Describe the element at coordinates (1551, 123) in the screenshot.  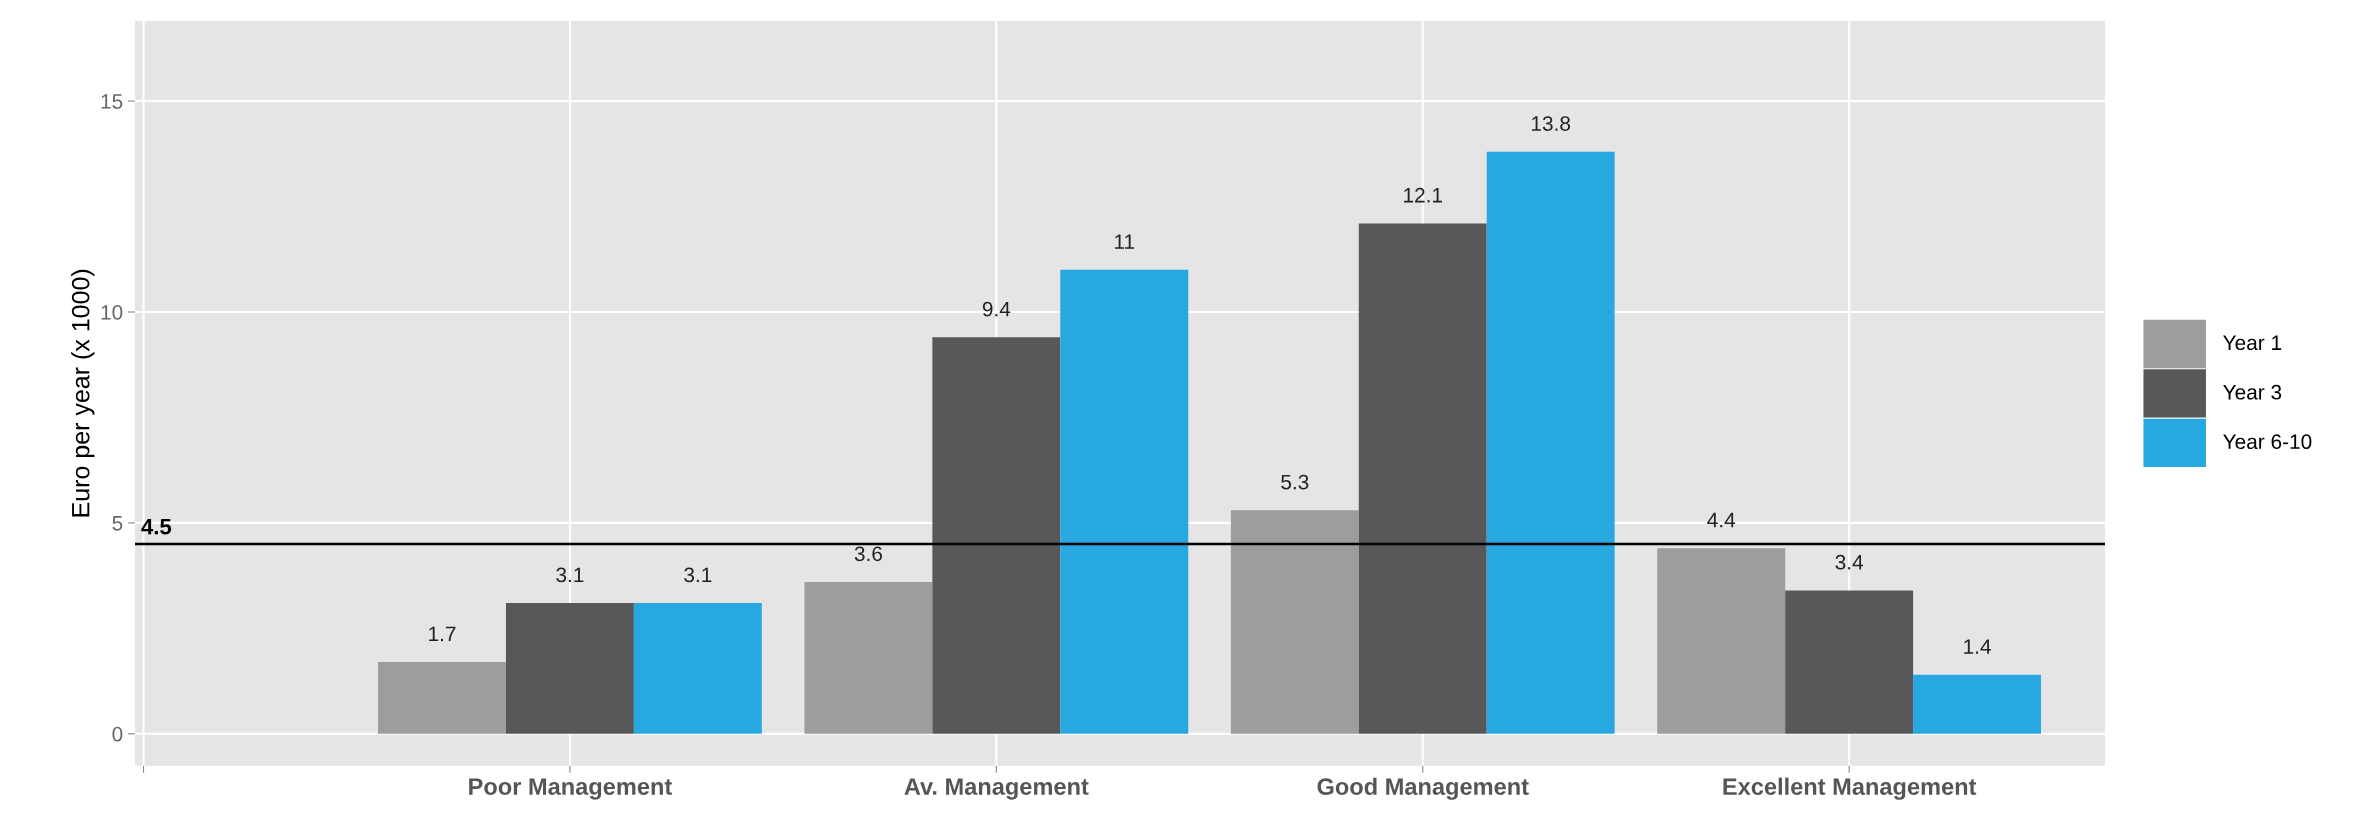
I see `data-label: 13.8` at that location.